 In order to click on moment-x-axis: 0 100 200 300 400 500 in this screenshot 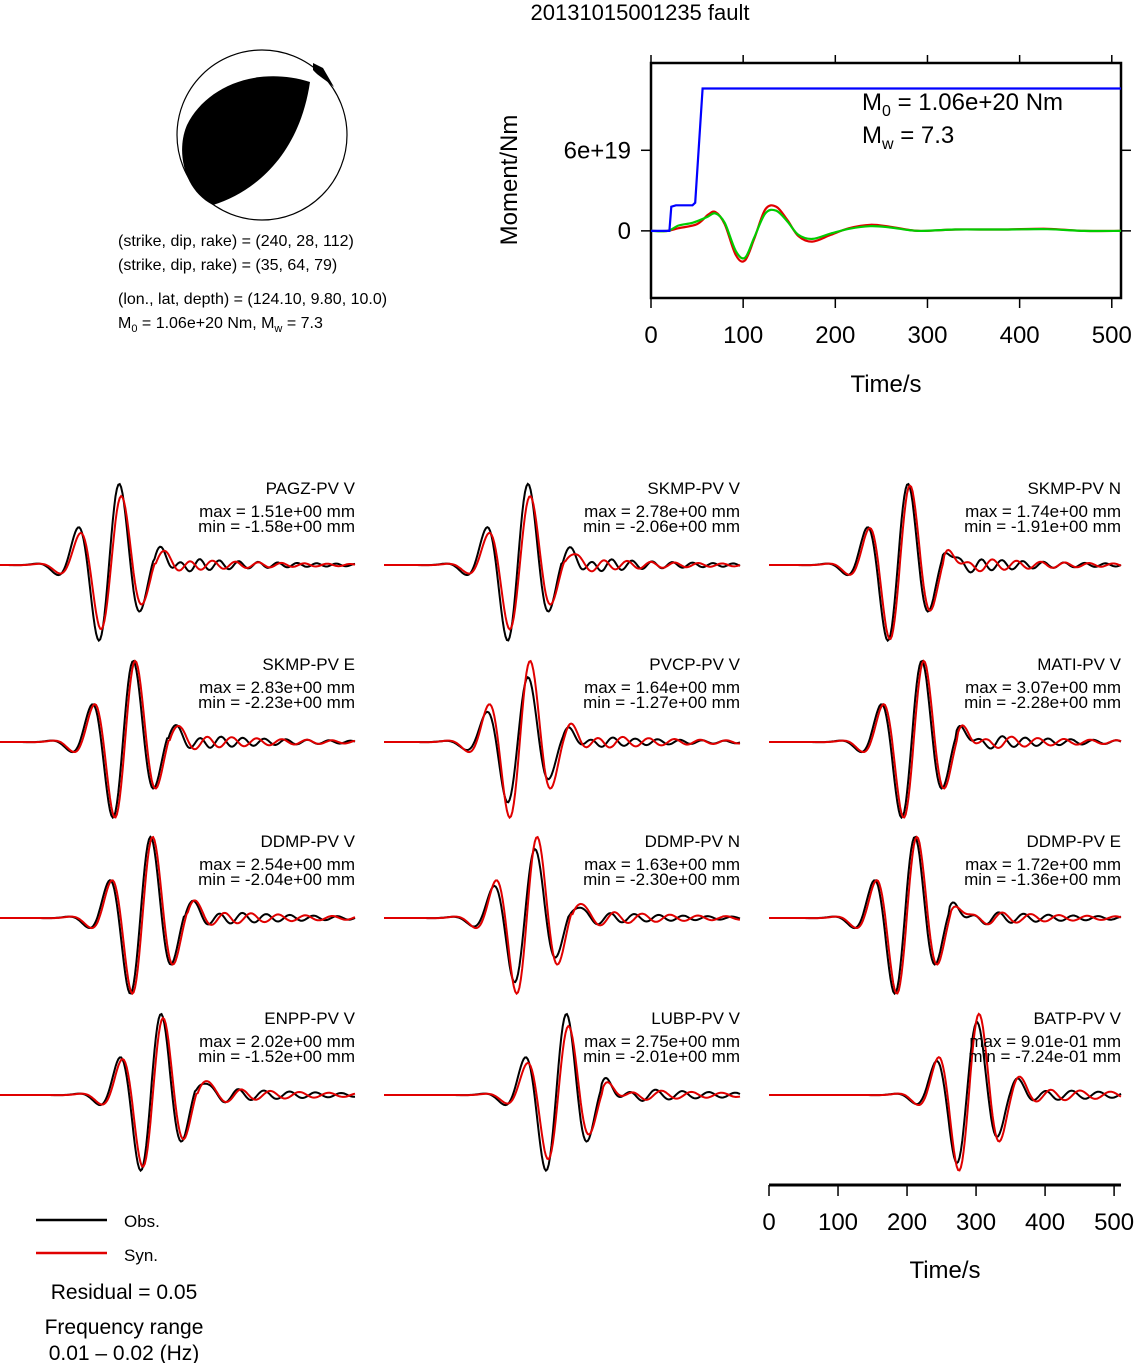, I will do `click(888, 202)`.